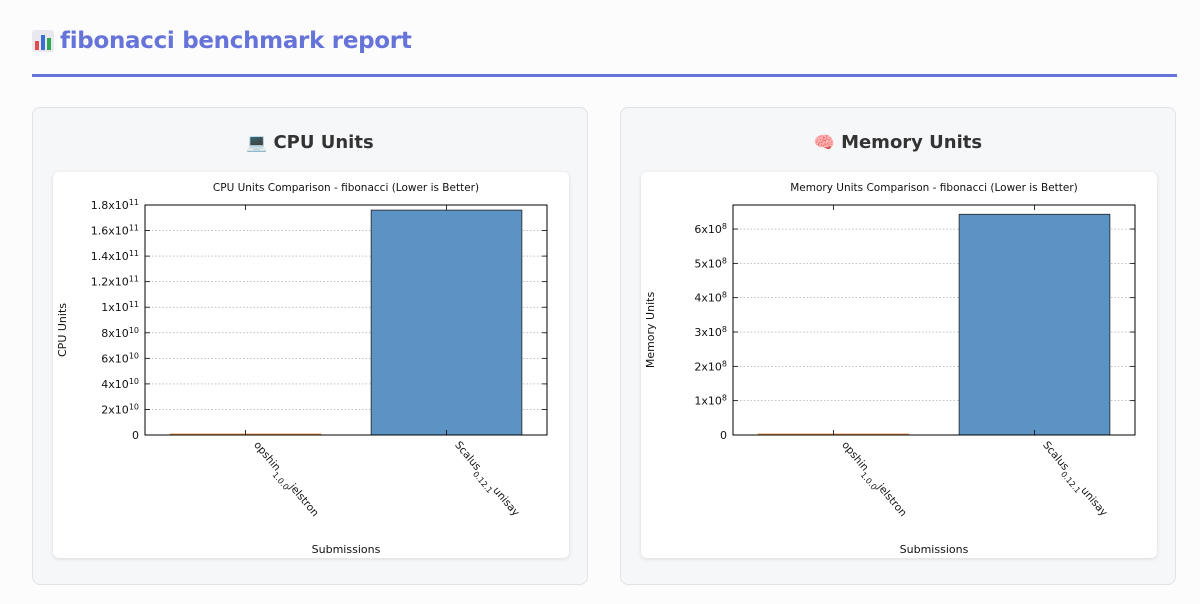  Describe the element at coordinates (115, 230) in the screenshot. I see `y-tick-label: 1.6x10¹¹` at that location.